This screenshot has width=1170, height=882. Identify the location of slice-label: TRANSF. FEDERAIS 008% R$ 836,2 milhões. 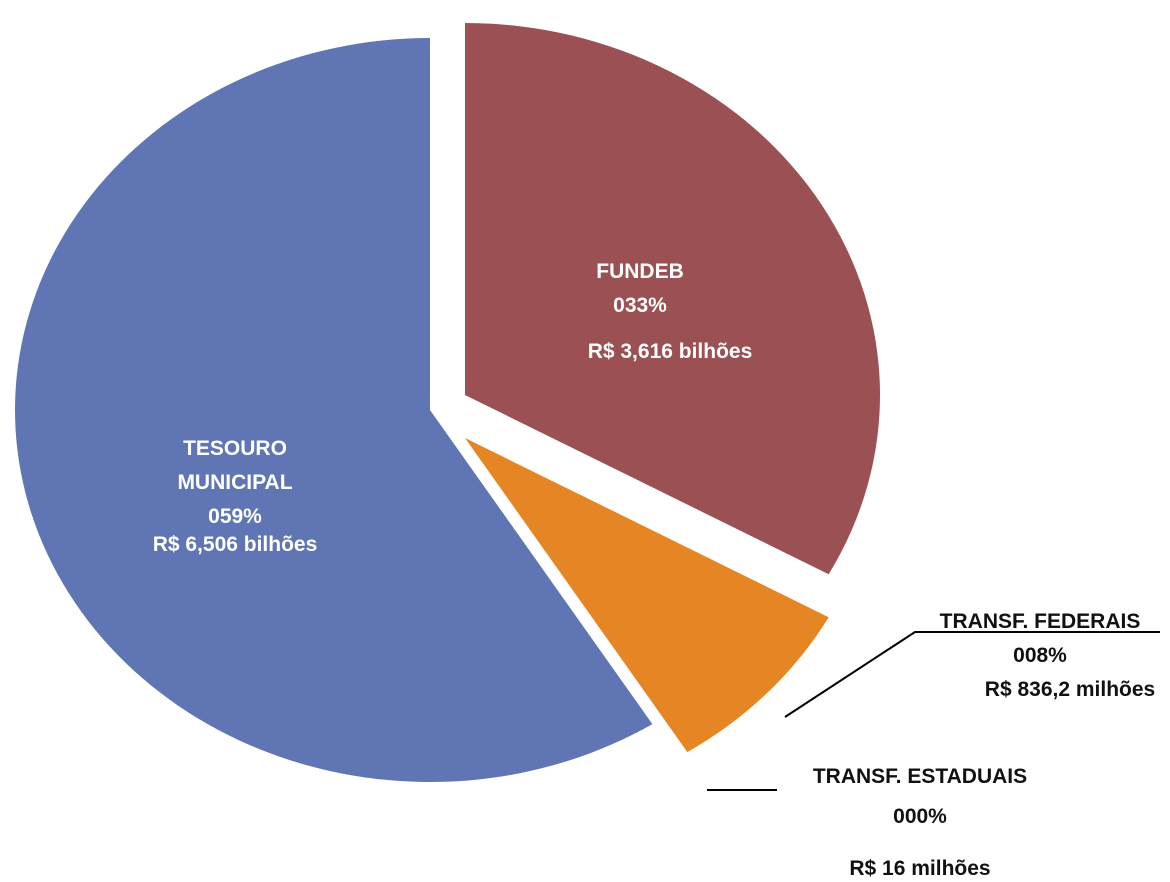
(1040, 656).